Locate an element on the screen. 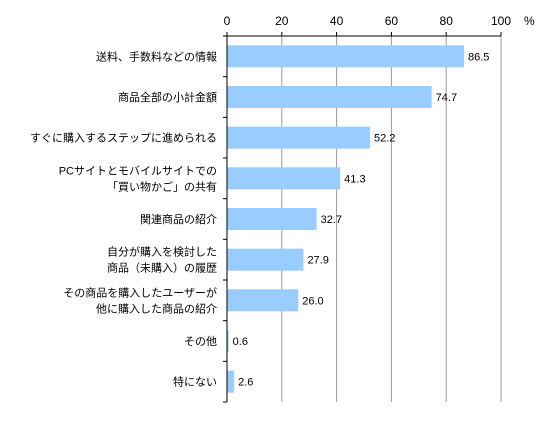  value-label: 2.6 is located at coordinates (245, 383).